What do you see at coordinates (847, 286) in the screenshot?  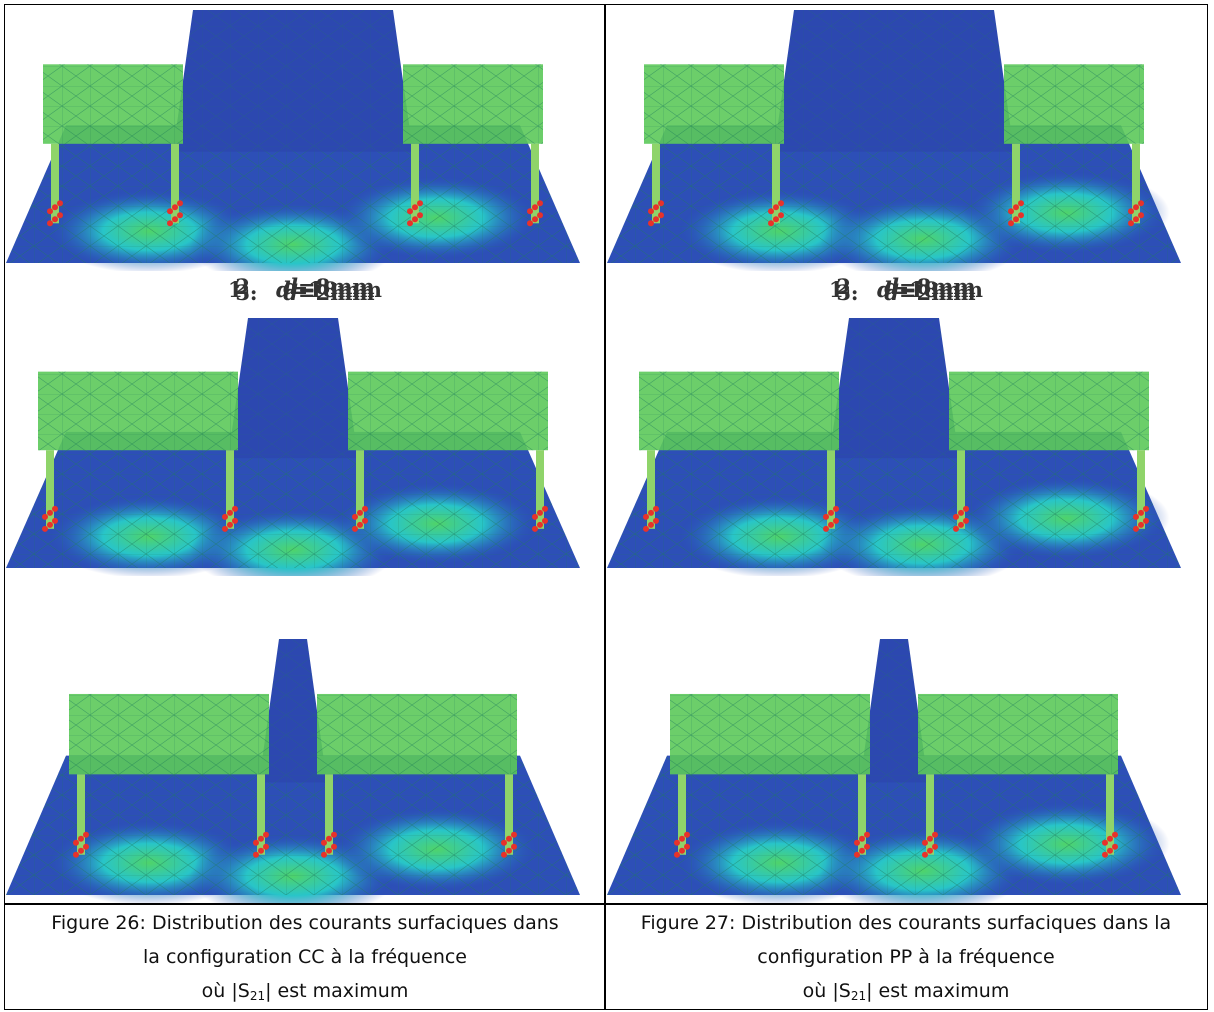 I see `panel-number: 2.` at bounding box center [847, 286].